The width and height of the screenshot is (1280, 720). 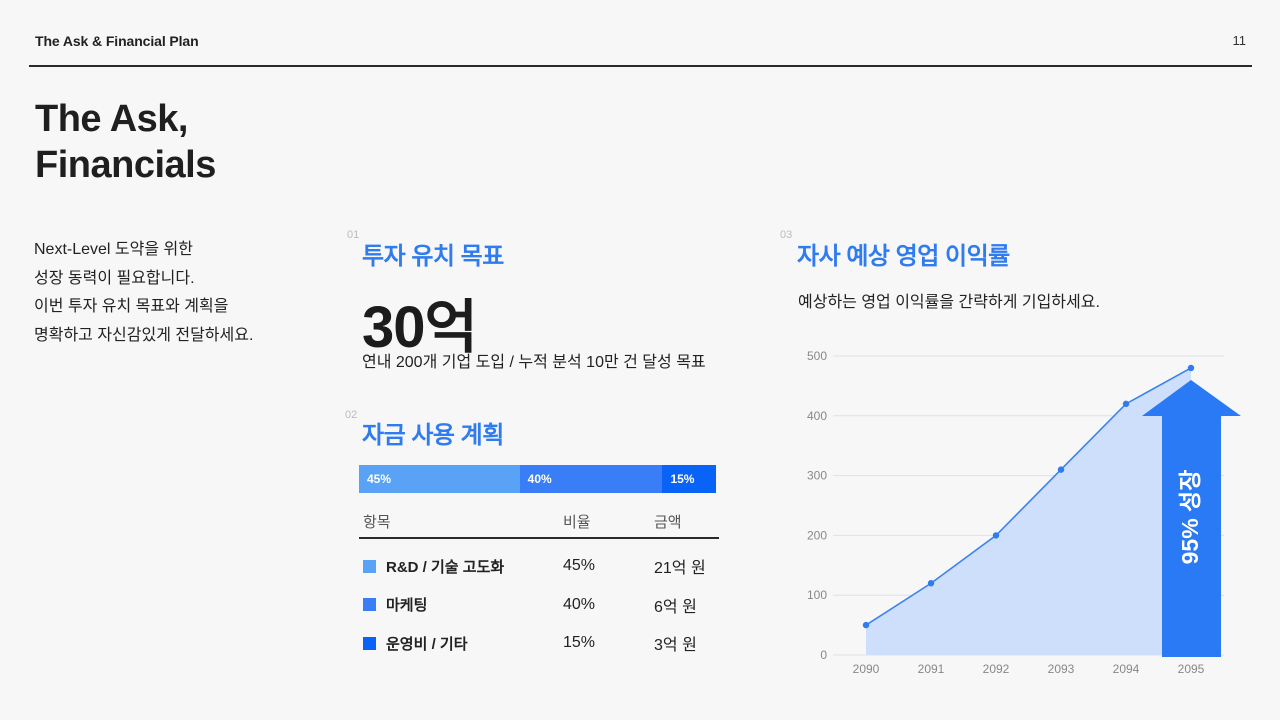 I want to click on table-row: 마케팅 40% 6억 원, so click(x=539, y=605).